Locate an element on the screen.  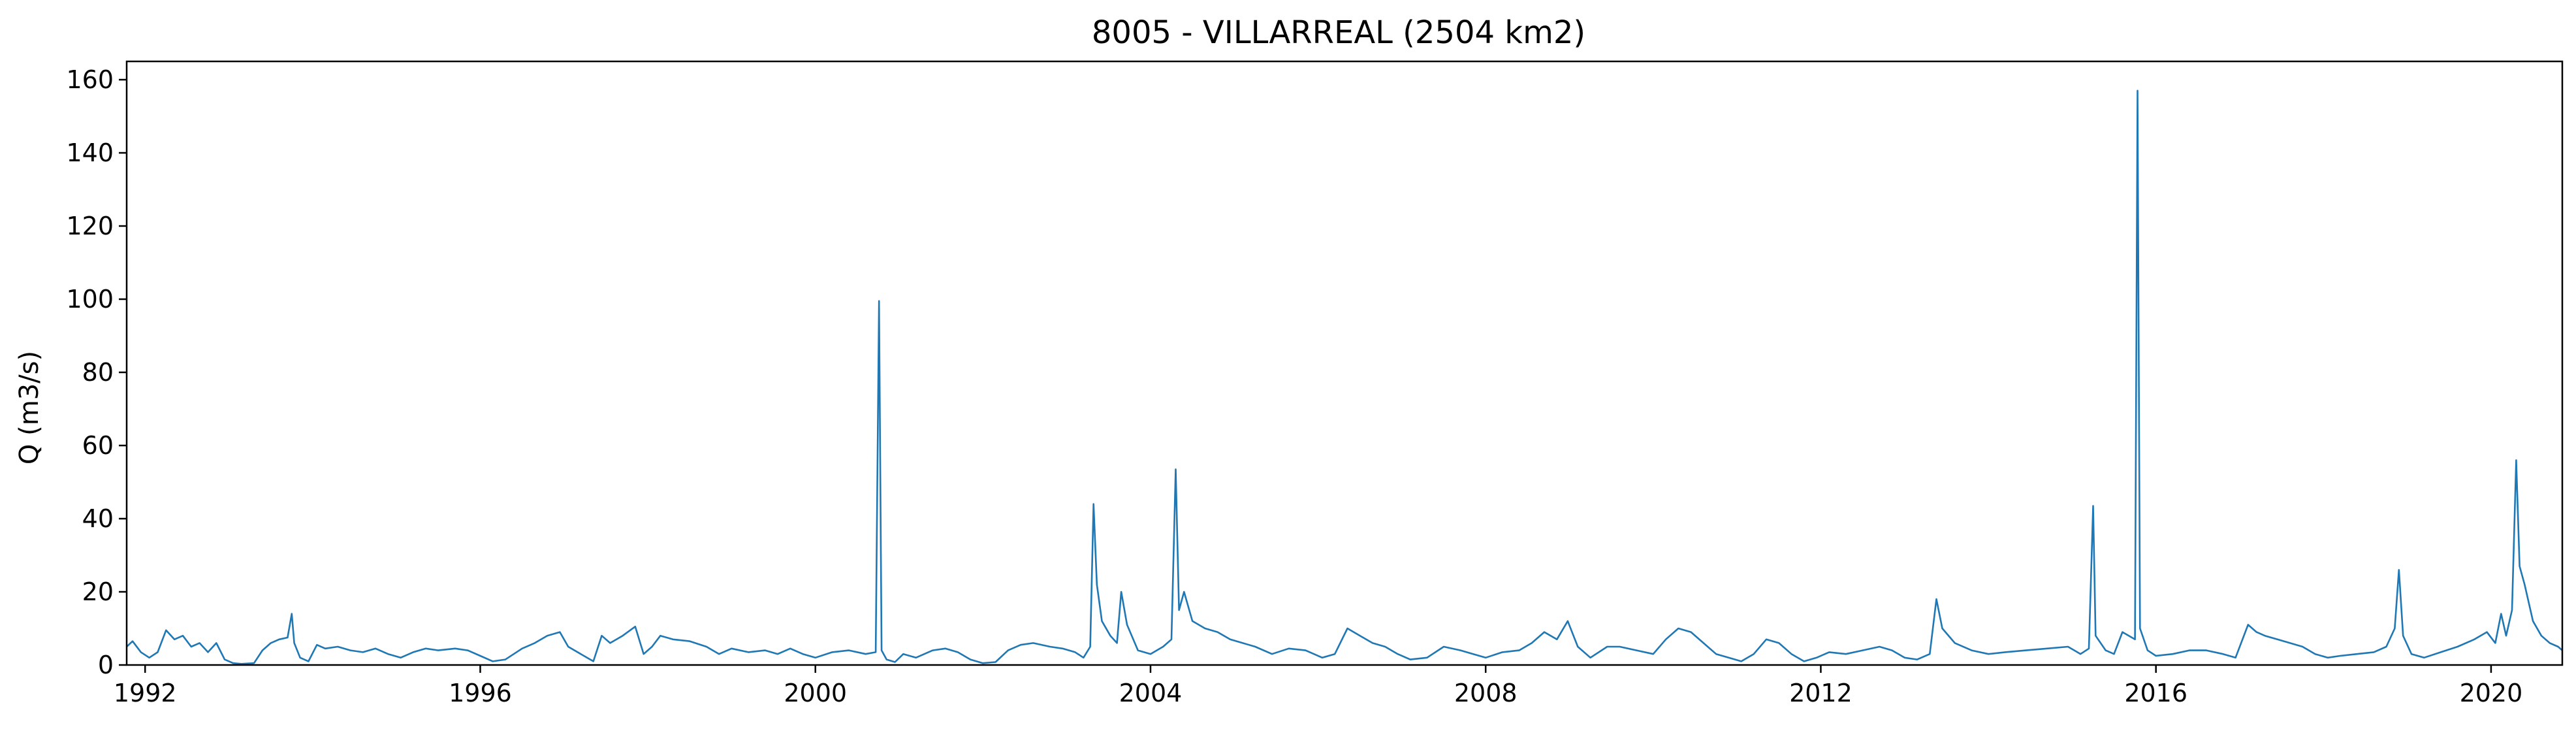
y-tick-label: 160 is located at coordinates (90, 79).